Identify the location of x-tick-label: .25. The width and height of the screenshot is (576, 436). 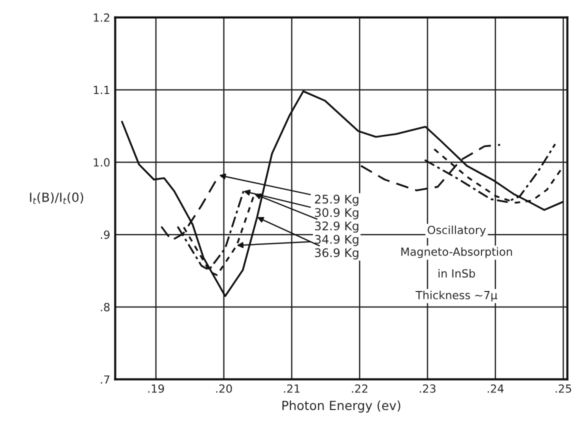
(564, 388).